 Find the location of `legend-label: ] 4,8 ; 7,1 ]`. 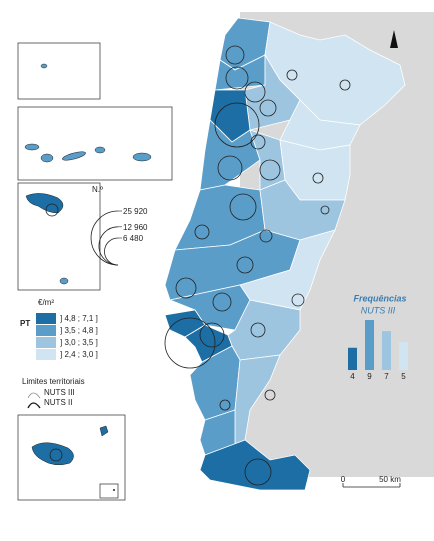

legend-label: ] 4,8 ; 7,1 ] is located at coordinates (79, 318).